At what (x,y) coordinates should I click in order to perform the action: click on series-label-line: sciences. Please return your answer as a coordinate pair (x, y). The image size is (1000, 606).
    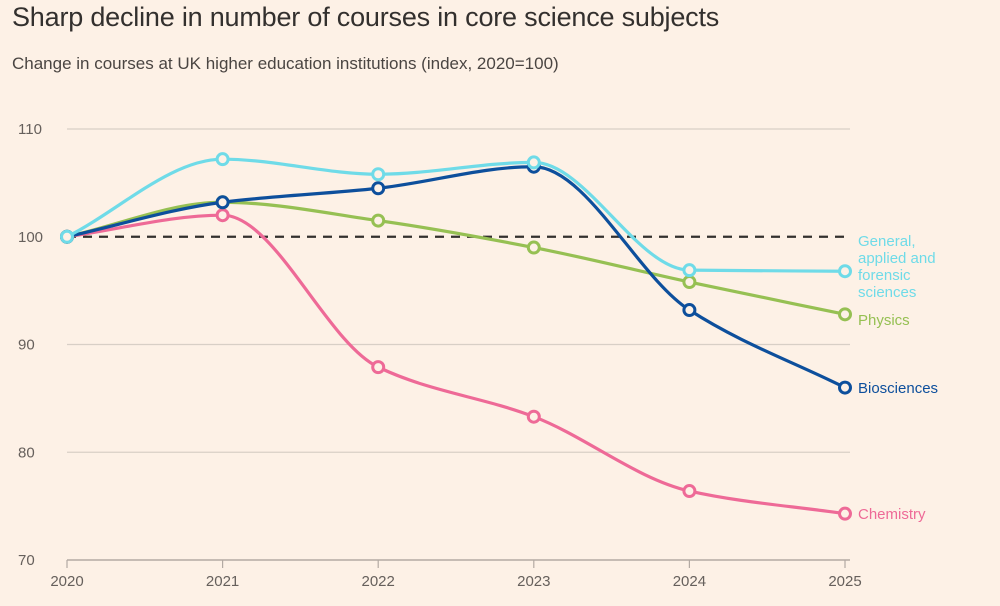
    Looking at the image, I should click on (887, 292).